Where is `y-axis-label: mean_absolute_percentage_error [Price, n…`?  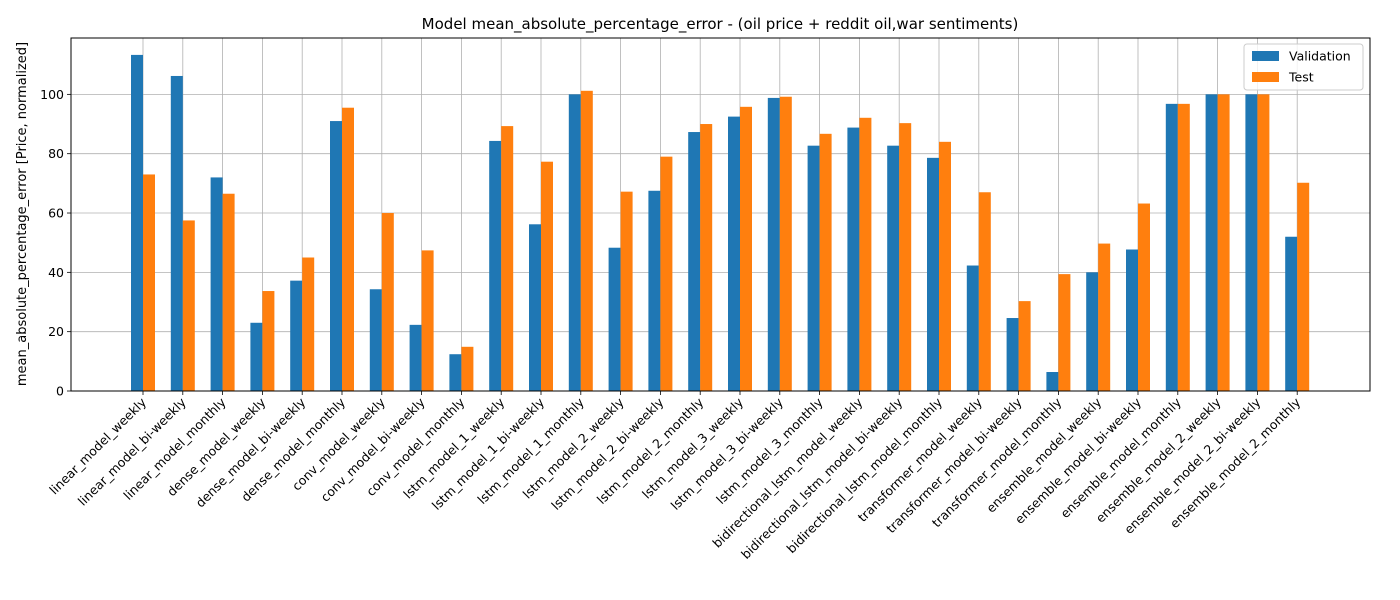 y-axis-label: mean_absolute_percentage_error [Price, n… is located at coordinates (22, 214).